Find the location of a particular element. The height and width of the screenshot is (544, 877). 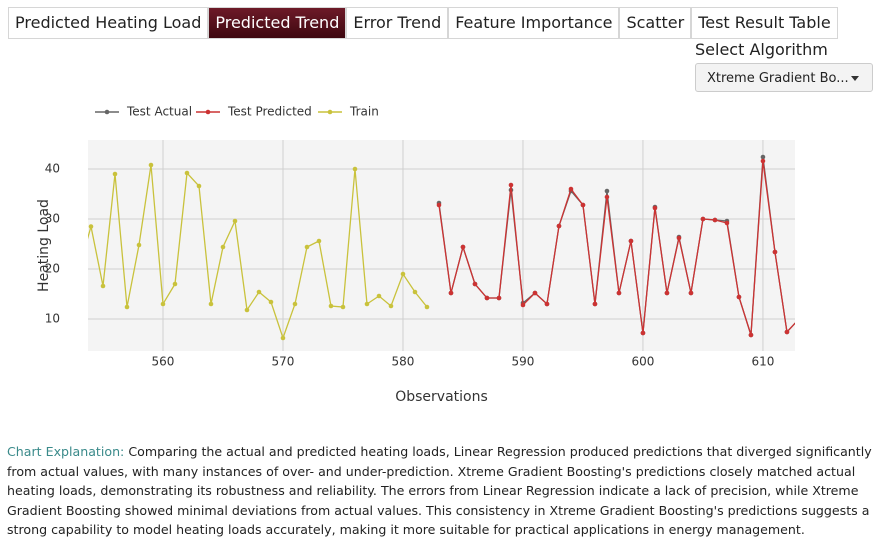

legend-label: Train is located at coordinates (364, 112).